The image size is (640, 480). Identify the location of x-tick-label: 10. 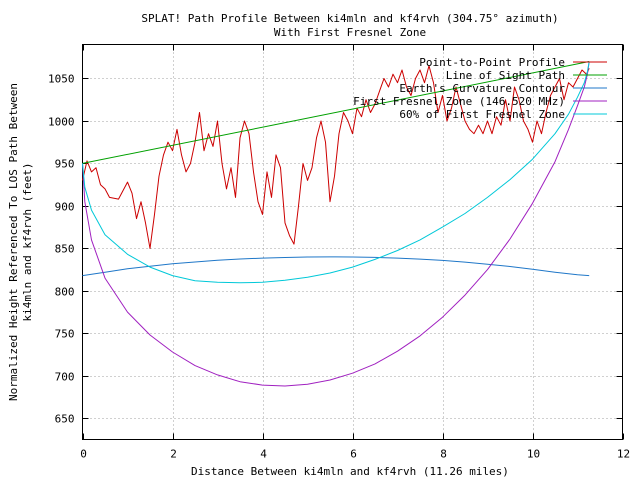
(533, 454).